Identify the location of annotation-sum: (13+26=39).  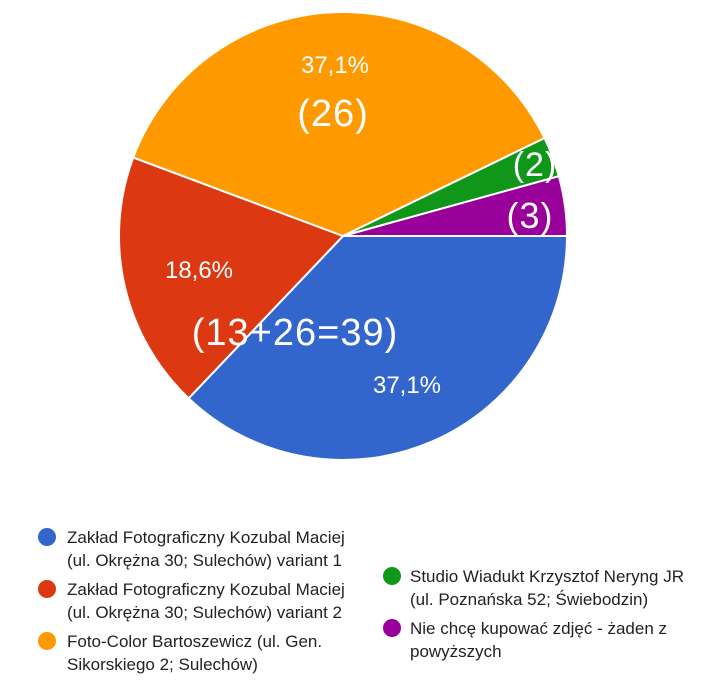
(295, 333).